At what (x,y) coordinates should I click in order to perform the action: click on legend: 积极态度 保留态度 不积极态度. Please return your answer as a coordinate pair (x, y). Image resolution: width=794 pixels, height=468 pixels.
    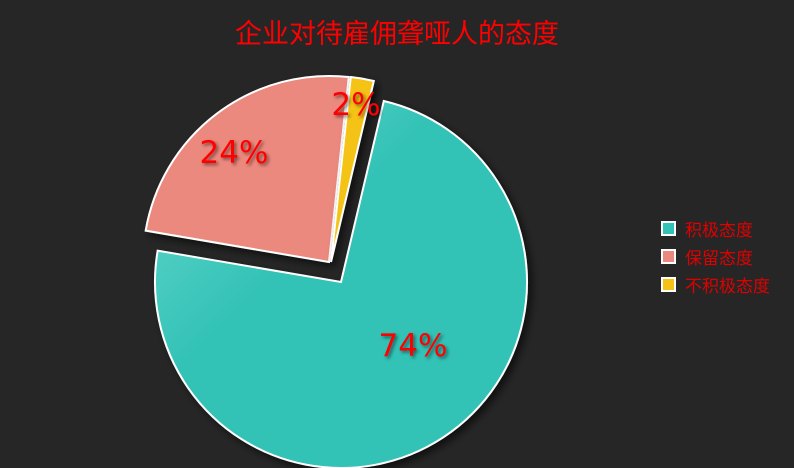
    Looking at the image, I should click on (715, 256).